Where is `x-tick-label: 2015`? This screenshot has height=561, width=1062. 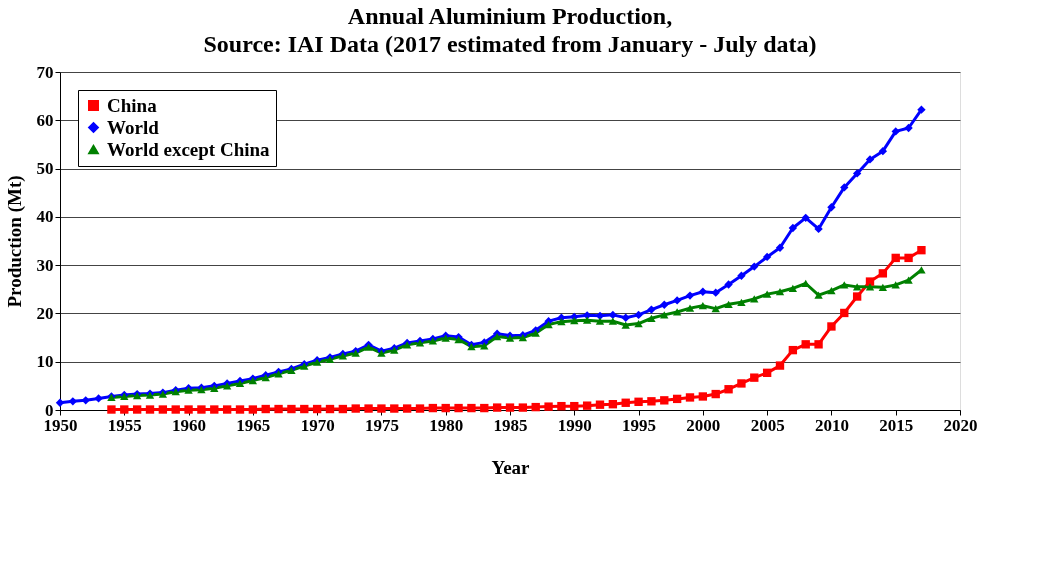 x-tick-label: 2015 is located at coordinates (896, 425).